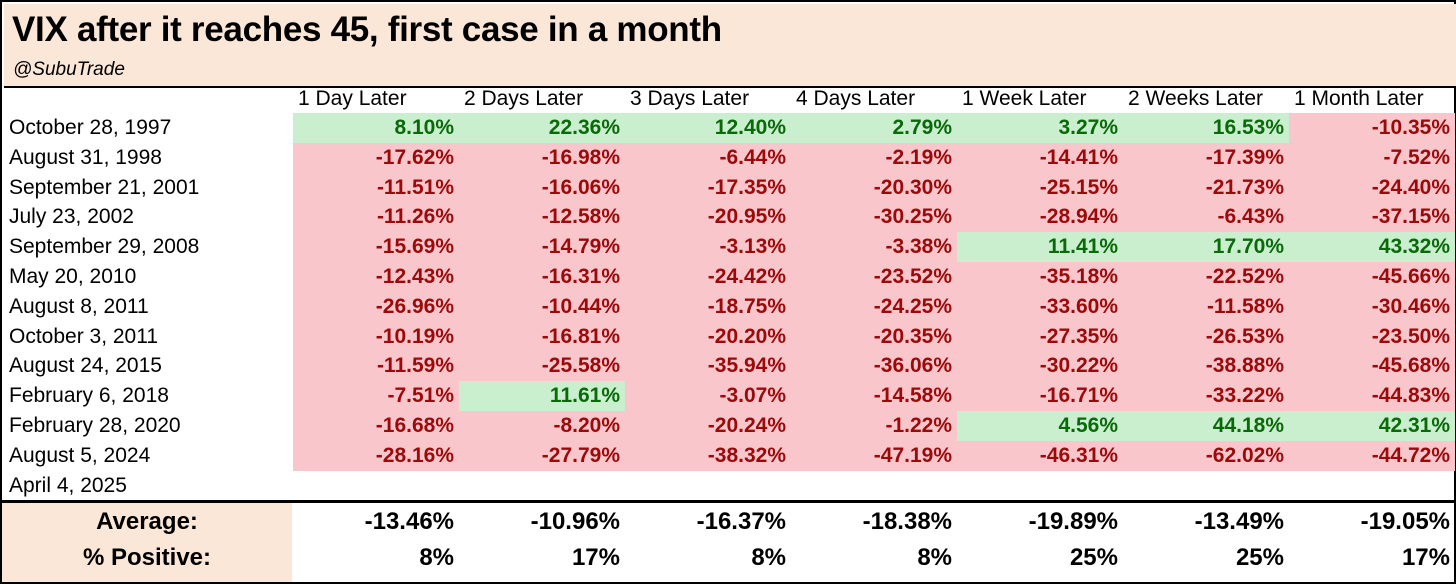  I want to click on summary-divider, so click(728, 501).